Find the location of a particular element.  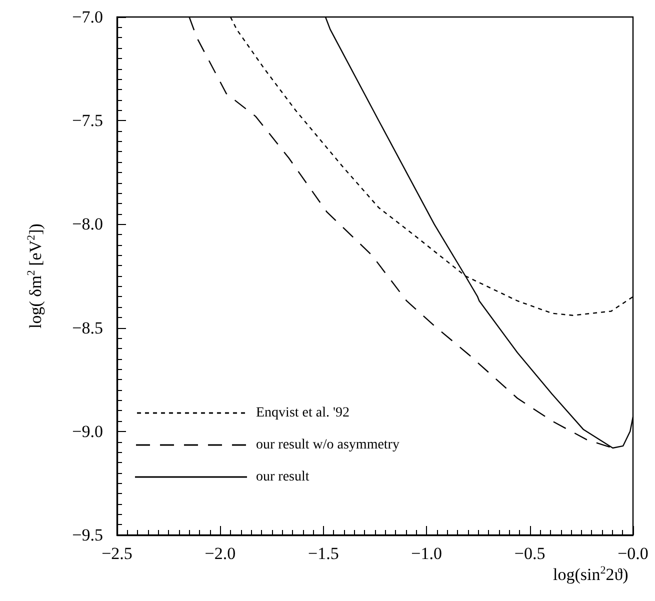

x-tick-label: −0.5 is located at coordinates (530, 553).